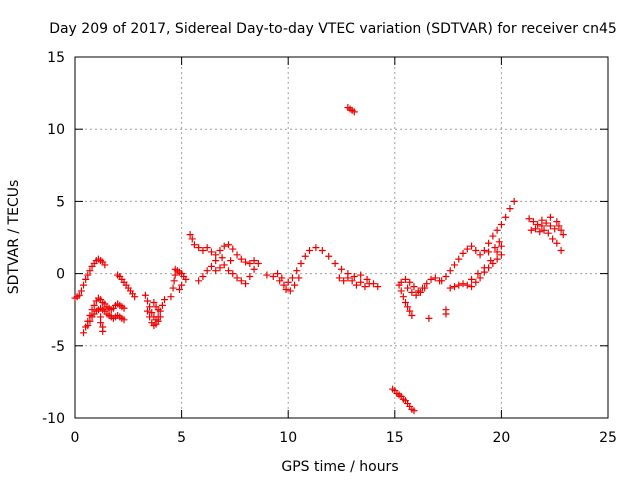 This screenshot has height=480, width=640. What do you see at coordinates (75, 438) in the screenshot?
I see `x-tick-label: 0` at bounding box center [75, 438].